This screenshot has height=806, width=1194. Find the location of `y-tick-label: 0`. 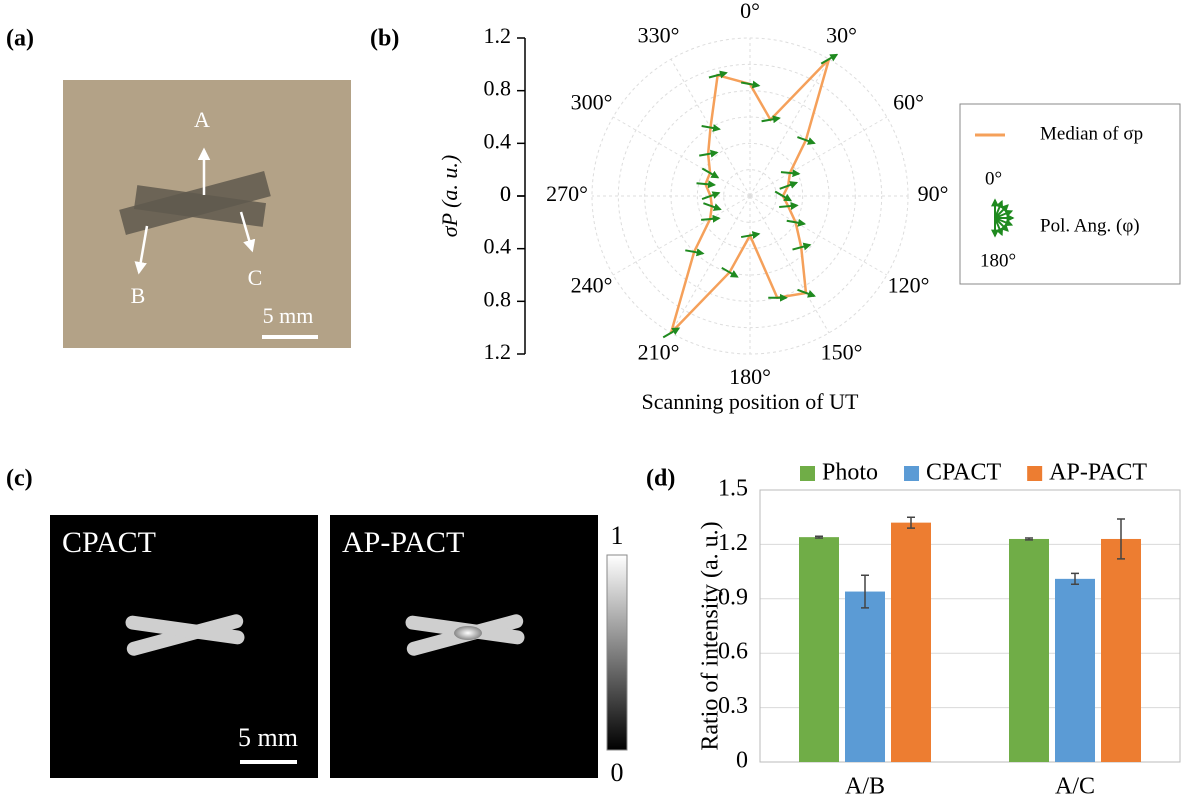

y-tick-label: 0 is located at coordinates (742, 761).